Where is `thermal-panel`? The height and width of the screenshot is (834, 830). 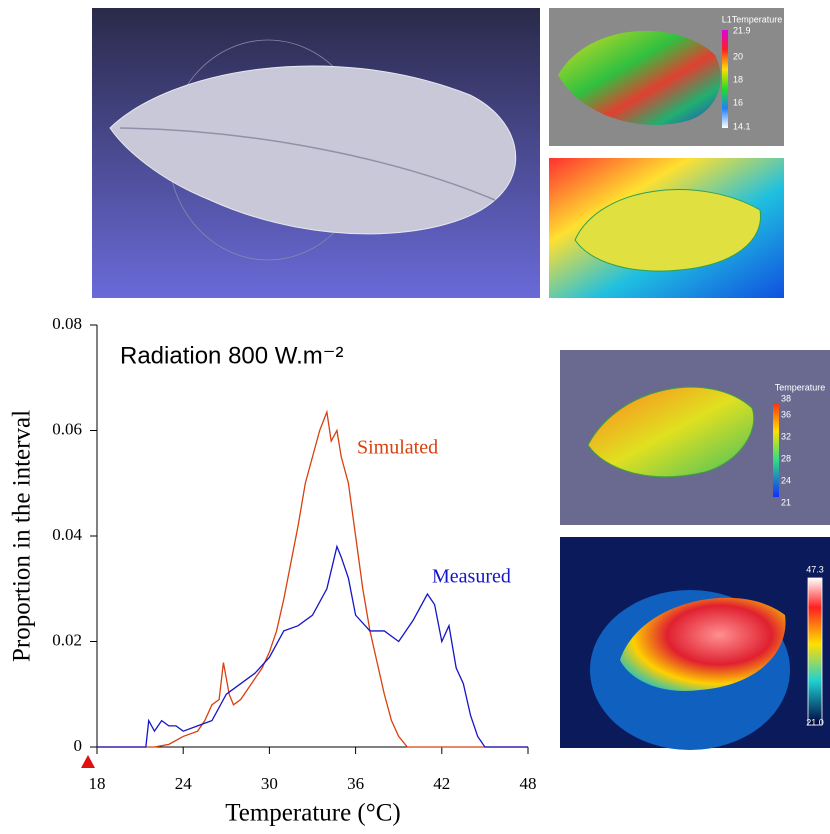 thermal-panel is located at coordinates (666, 228).